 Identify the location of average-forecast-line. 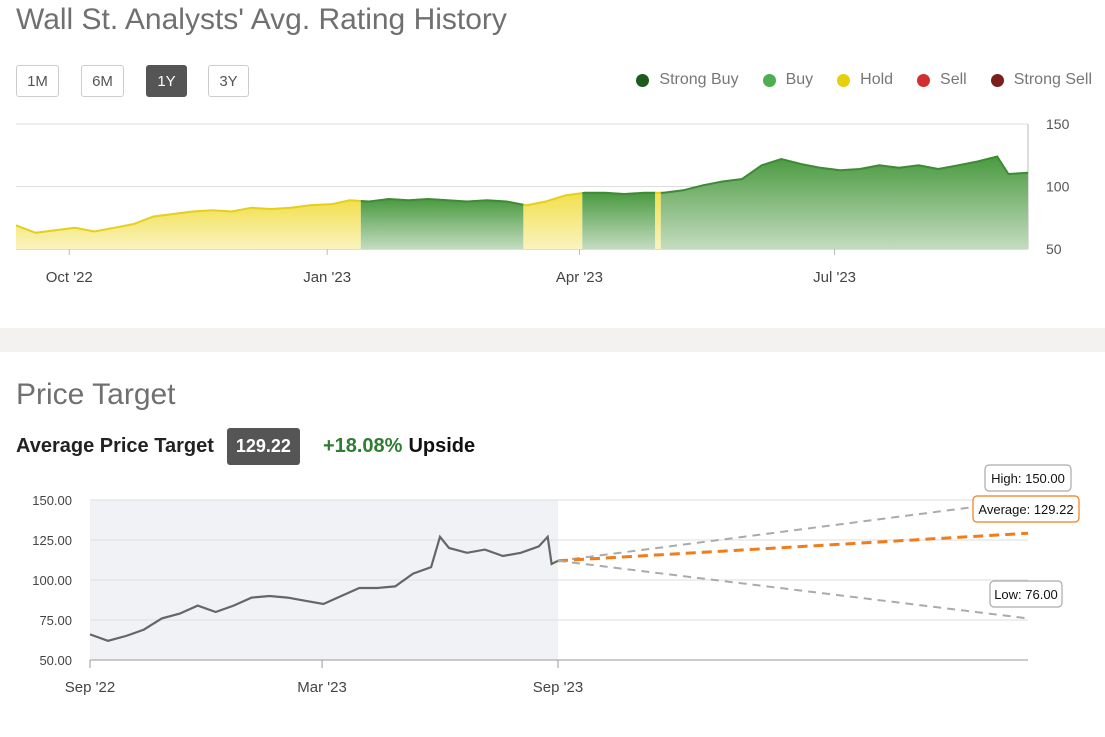
(793, 547).